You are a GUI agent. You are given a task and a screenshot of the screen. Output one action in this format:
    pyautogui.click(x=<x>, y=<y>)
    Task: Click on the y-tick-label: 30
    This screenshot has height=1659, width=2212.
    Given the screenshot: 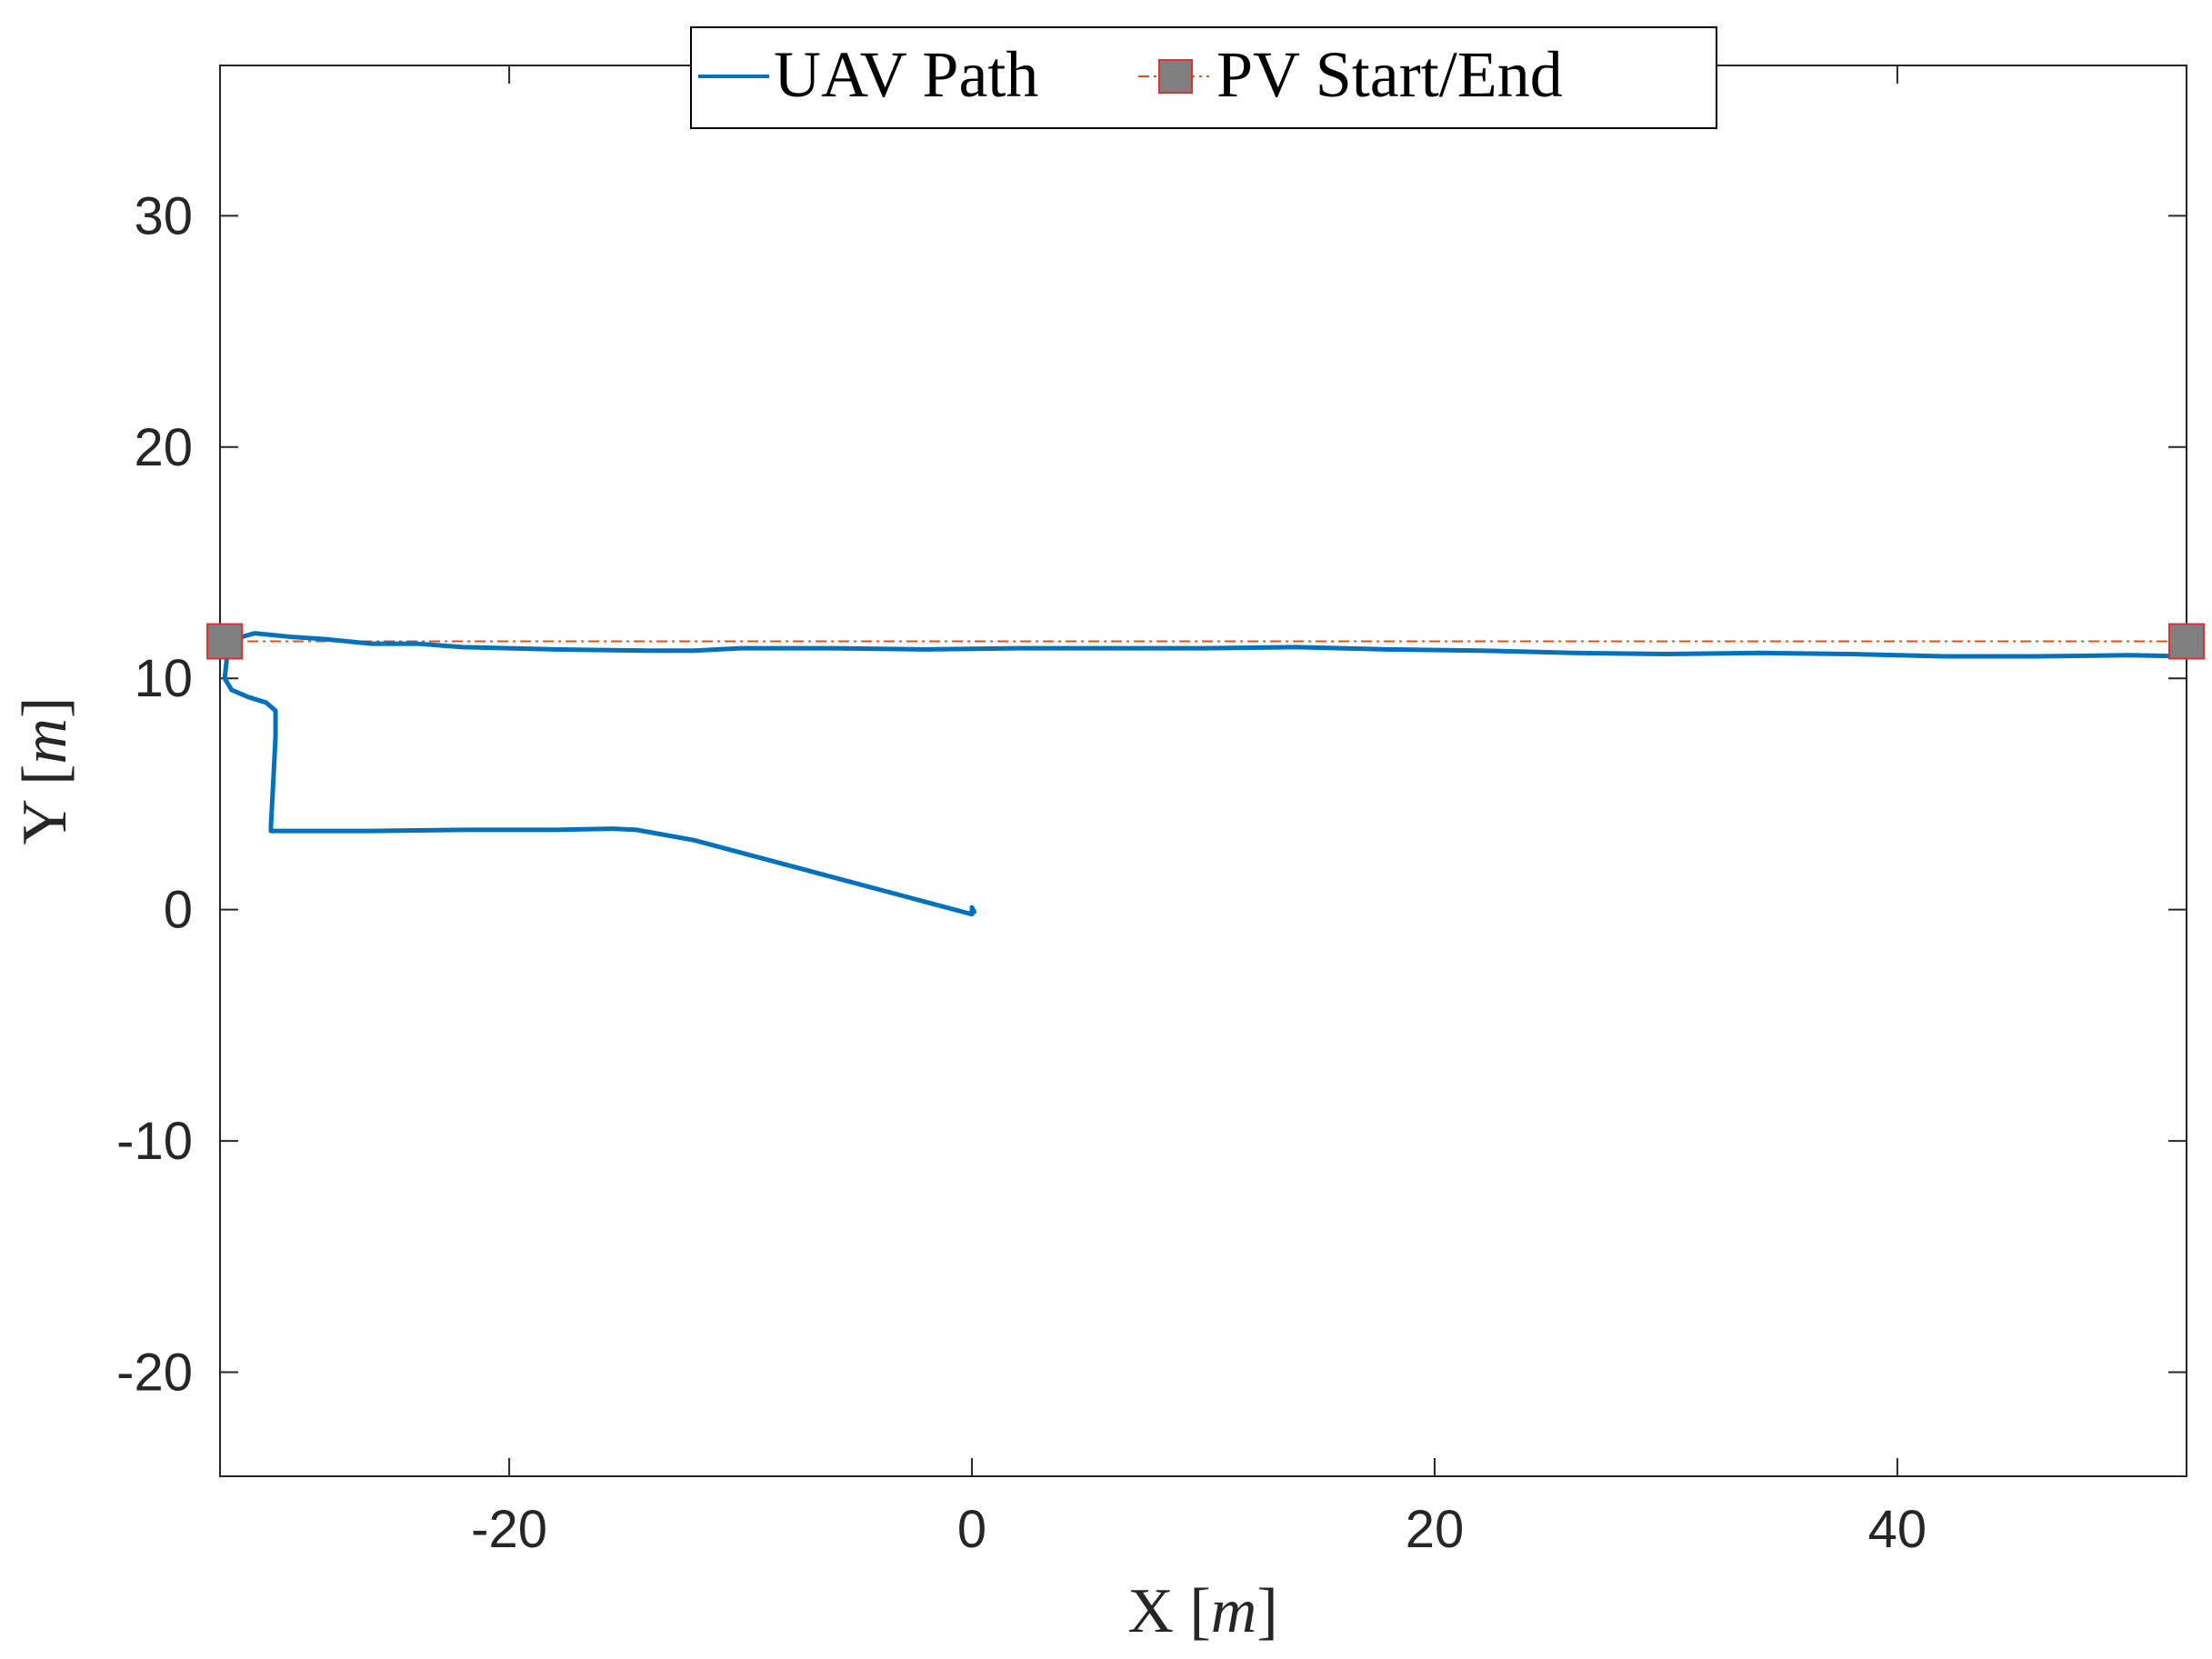 What is the action you would take?
    pyautogui.click(x=163, y=215)
    